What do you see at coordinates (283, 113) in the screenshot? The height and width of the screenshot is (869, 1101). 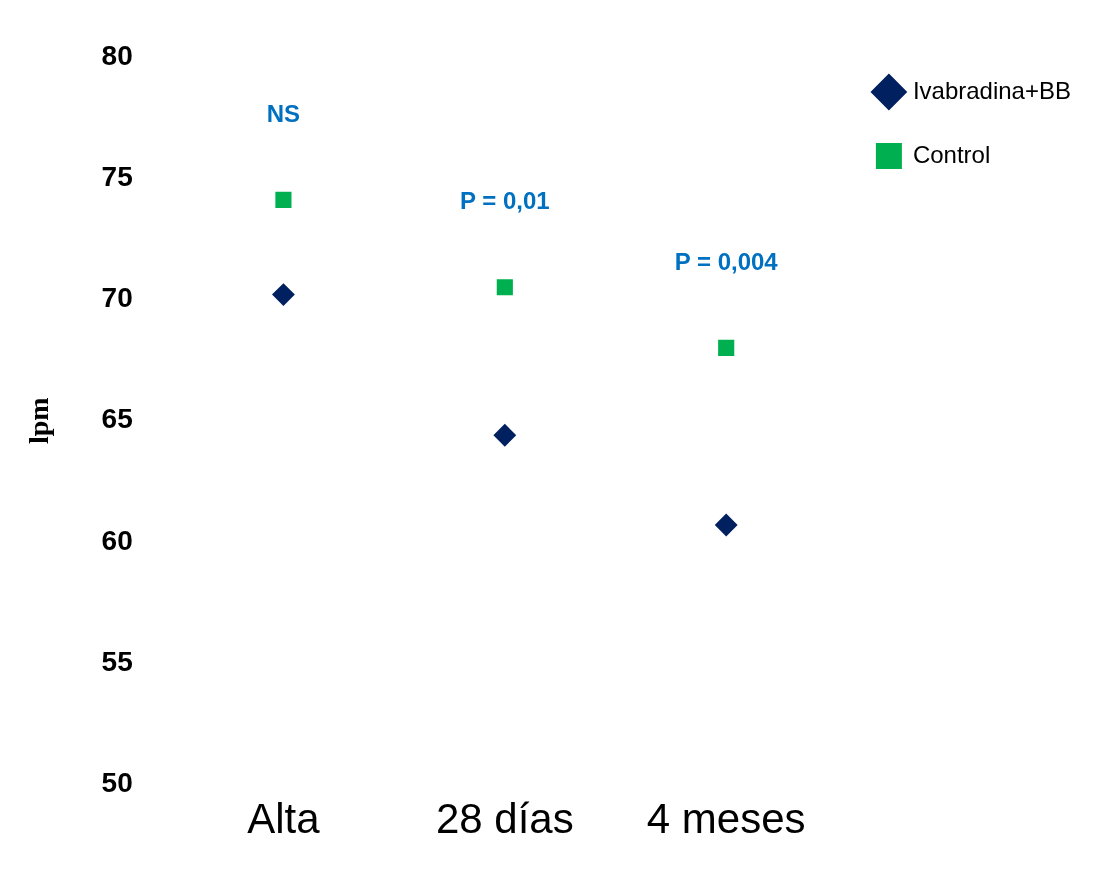 I see `annotation: NS` at bounding box center [283, 113].